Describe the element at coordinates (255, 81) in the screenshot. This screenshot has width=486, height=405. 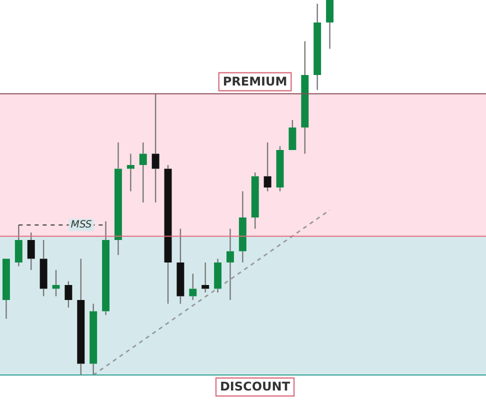
I see `band-label: PREMIUM` at that location.